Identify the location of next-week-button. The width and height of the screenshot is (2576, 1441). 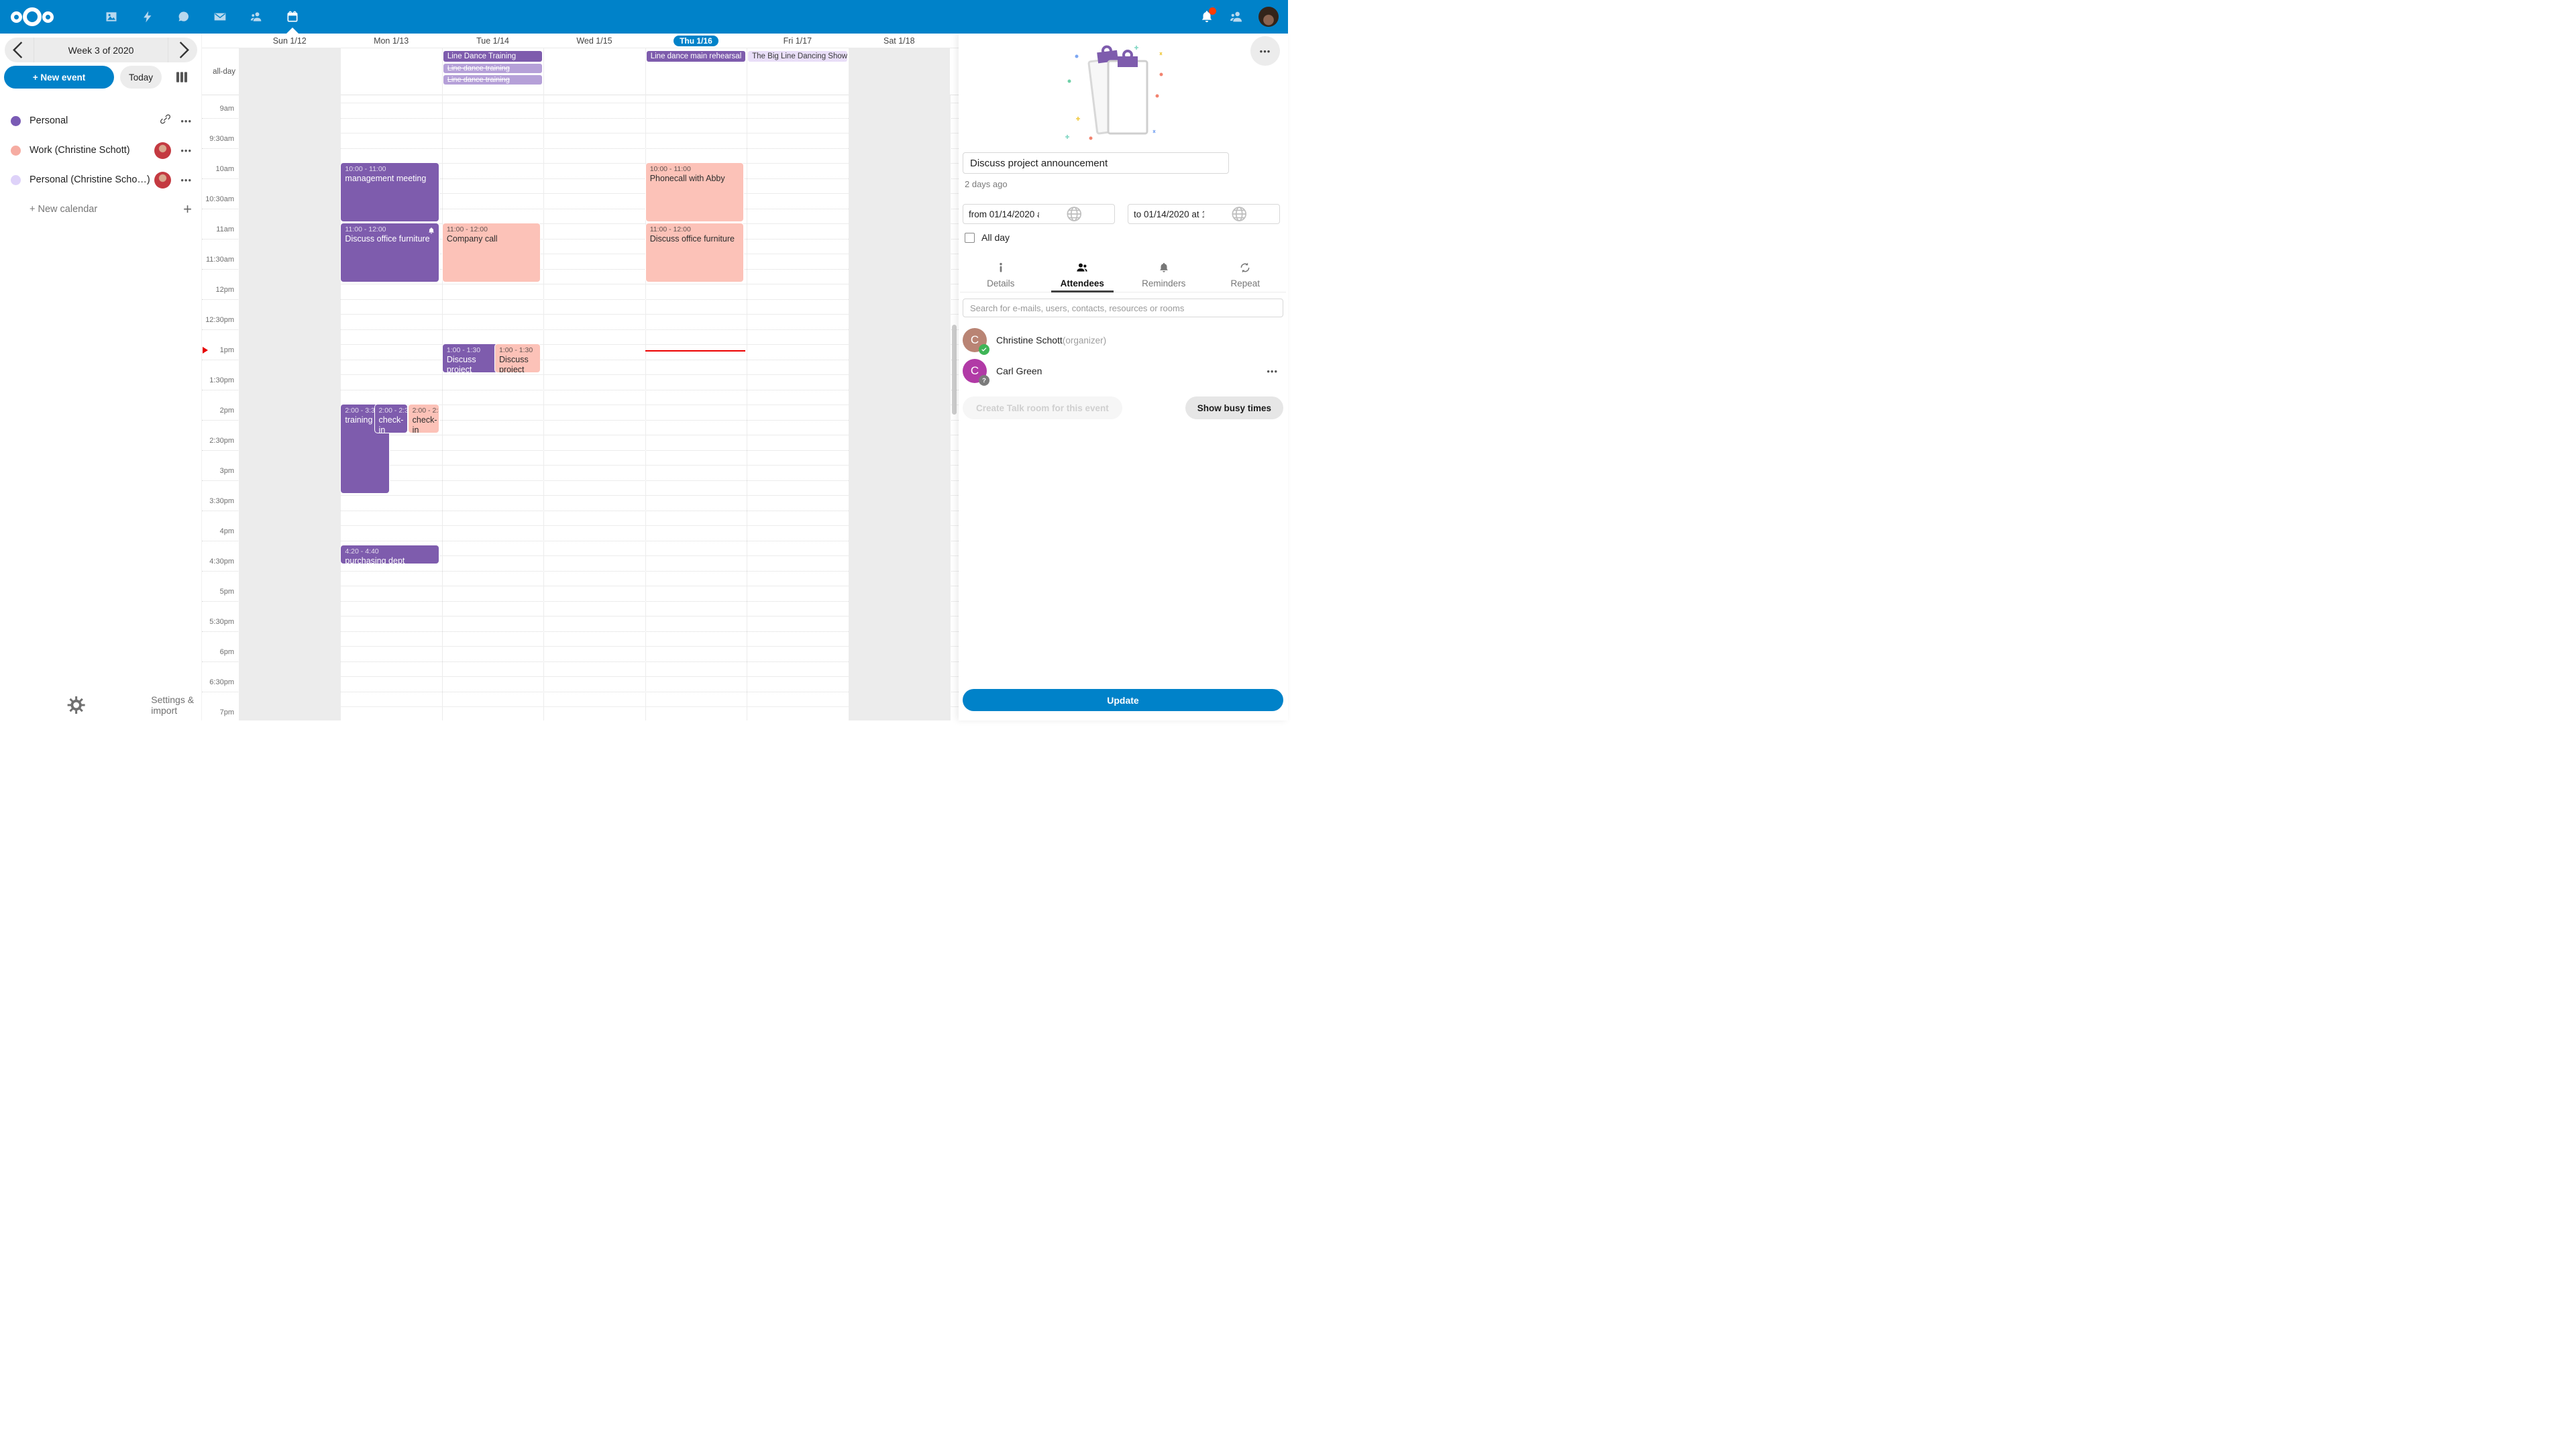
(182, 50).